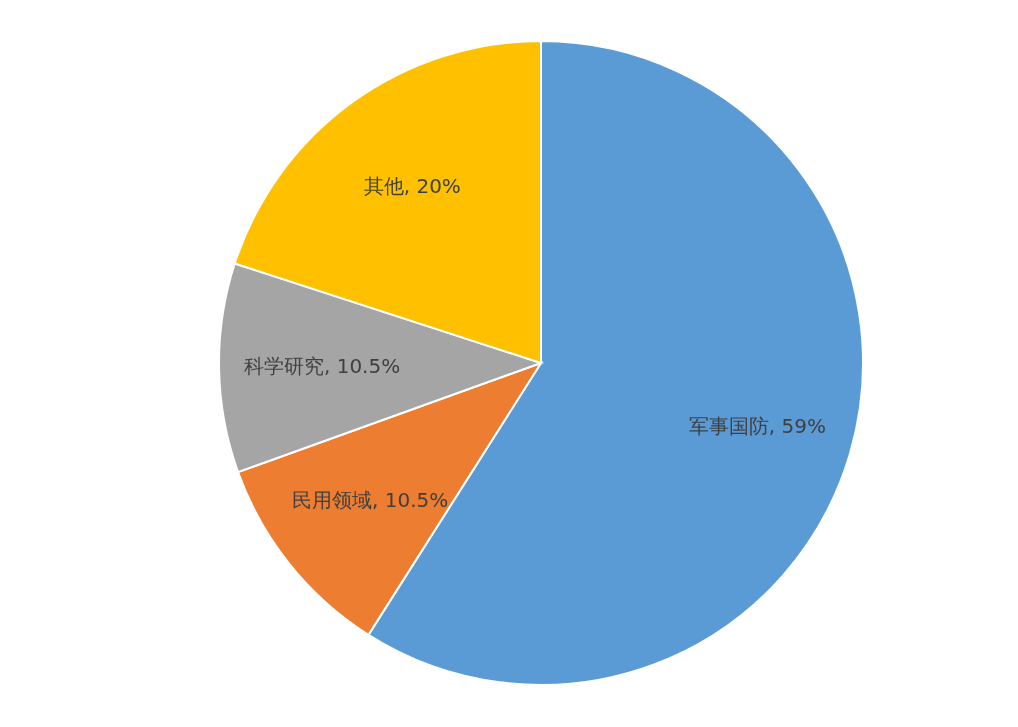 This screenshot has height=727, width=1018. I want to click on slice-label: 军事国防, 59%, so click(757, 426).